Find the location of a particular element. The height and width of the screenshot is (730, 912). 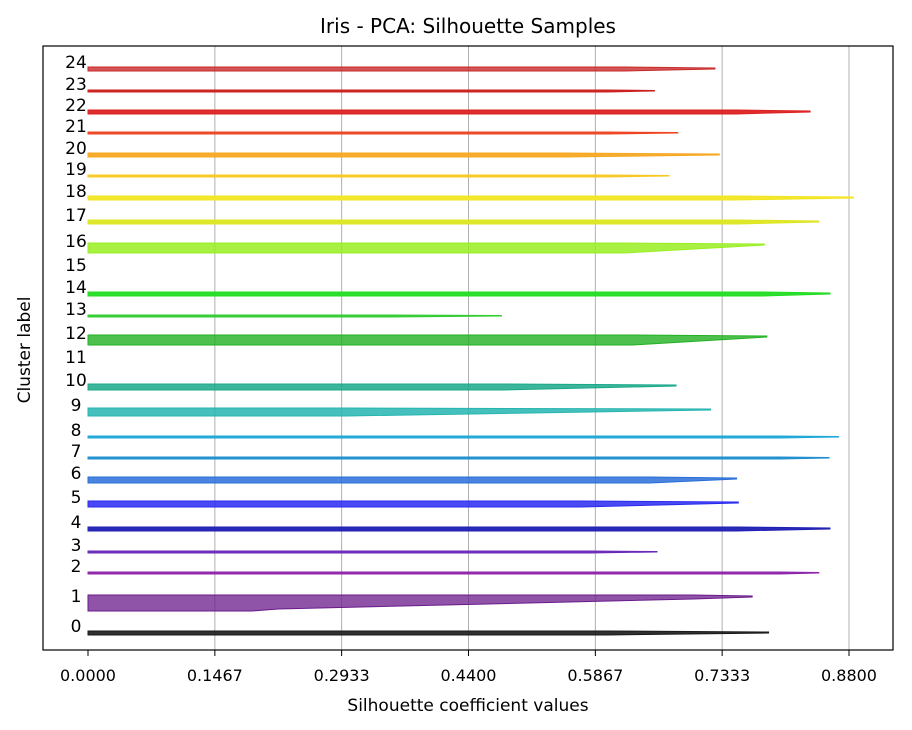

cluster-label: 6 is located at coordinates (76, 474).